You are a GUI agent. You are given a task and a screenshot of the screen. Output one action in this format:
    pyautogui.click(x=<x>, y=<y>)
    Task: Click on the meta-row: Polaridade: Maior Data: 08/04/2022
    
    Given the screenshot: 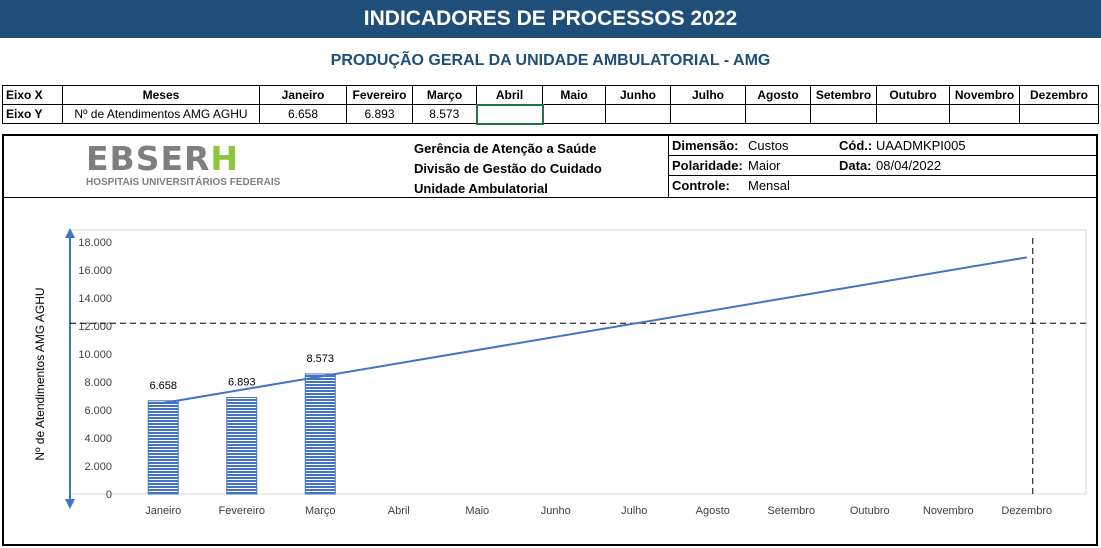 What is the action you would take?
    pyautogui.click(x=883, y=166)
    